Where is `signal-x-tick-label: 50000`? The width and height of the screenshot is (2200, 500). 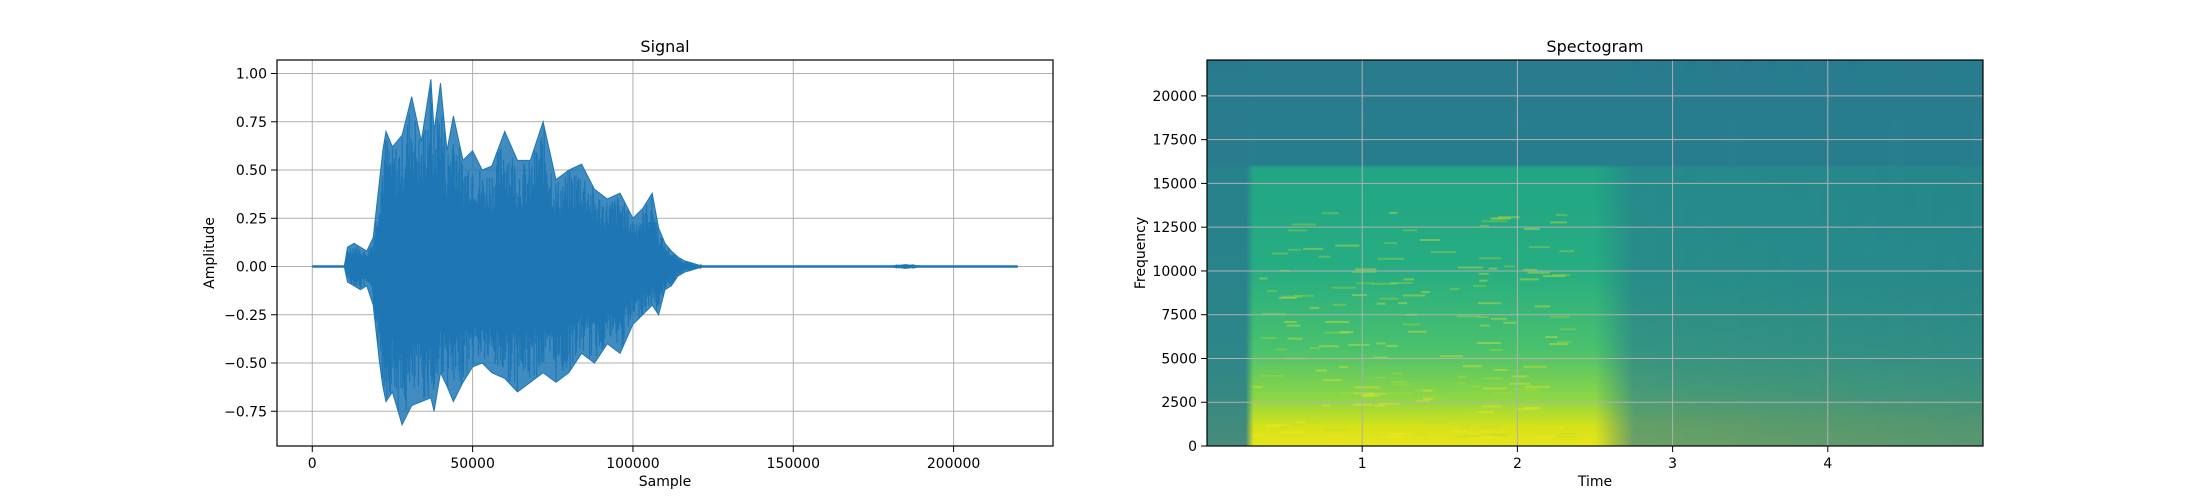
signal-x-tick-label: 50000 is located at coordinates (472, 464).